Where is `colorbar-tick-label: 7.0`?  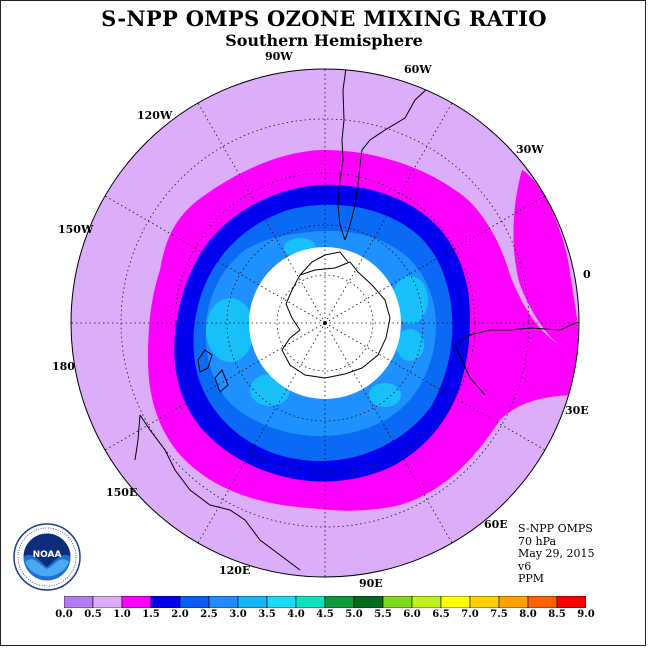 colorbar-tick-label: 7.0 is located at coordinates (470, 614).